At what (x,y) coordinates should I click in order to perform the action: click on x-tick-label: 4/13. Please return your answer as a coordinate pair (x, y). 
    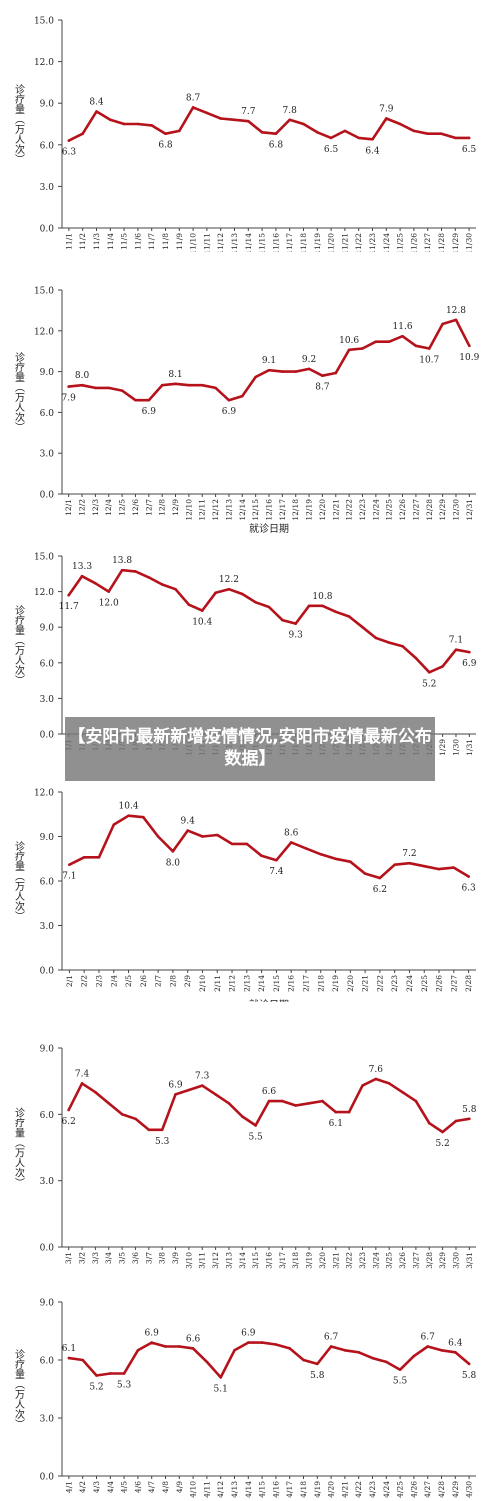
    Looking at the image, I should click on (234, 1489).